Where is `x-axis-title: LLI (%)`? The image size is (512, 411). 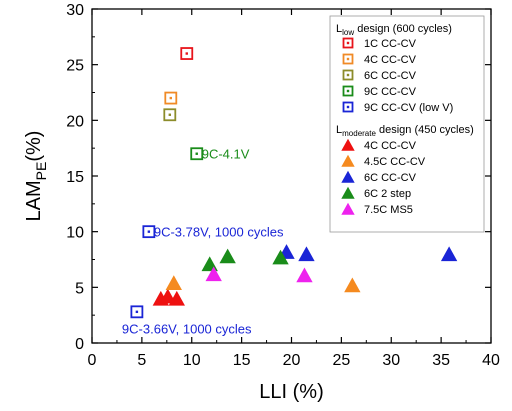 x-axis-title: LLI (%) is located at coordinates (291, 392).